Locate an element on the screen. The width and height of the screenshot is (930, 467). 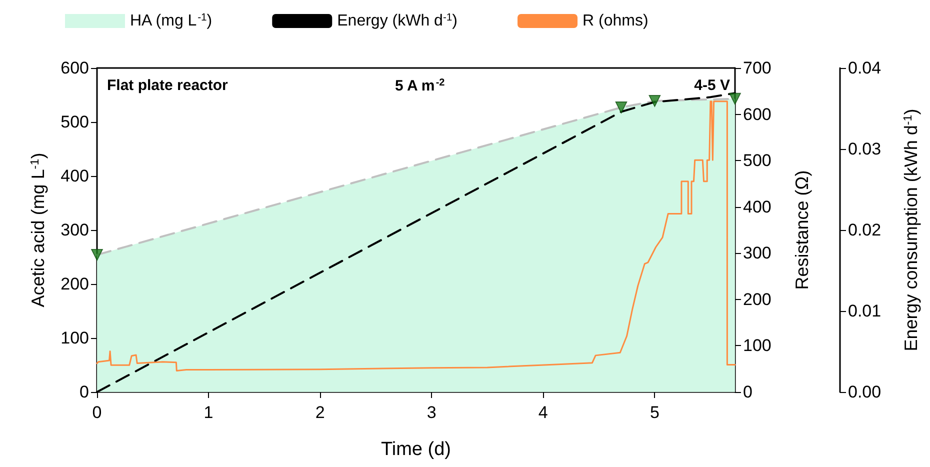
y3-axis-title: Energy consumption (kWh d-1) is located at coordinates (911, 230).